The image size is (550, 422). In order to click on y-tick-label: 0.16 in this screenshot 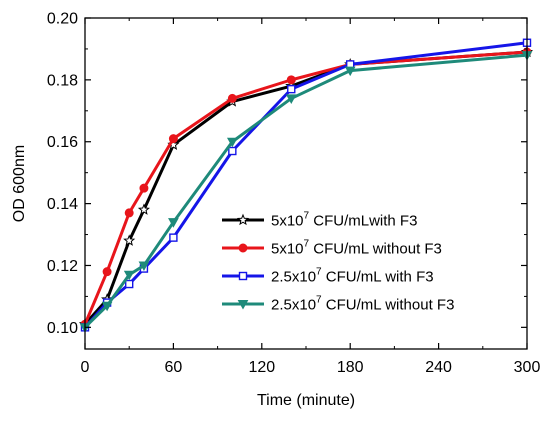, I will do `click(62, 142)`.